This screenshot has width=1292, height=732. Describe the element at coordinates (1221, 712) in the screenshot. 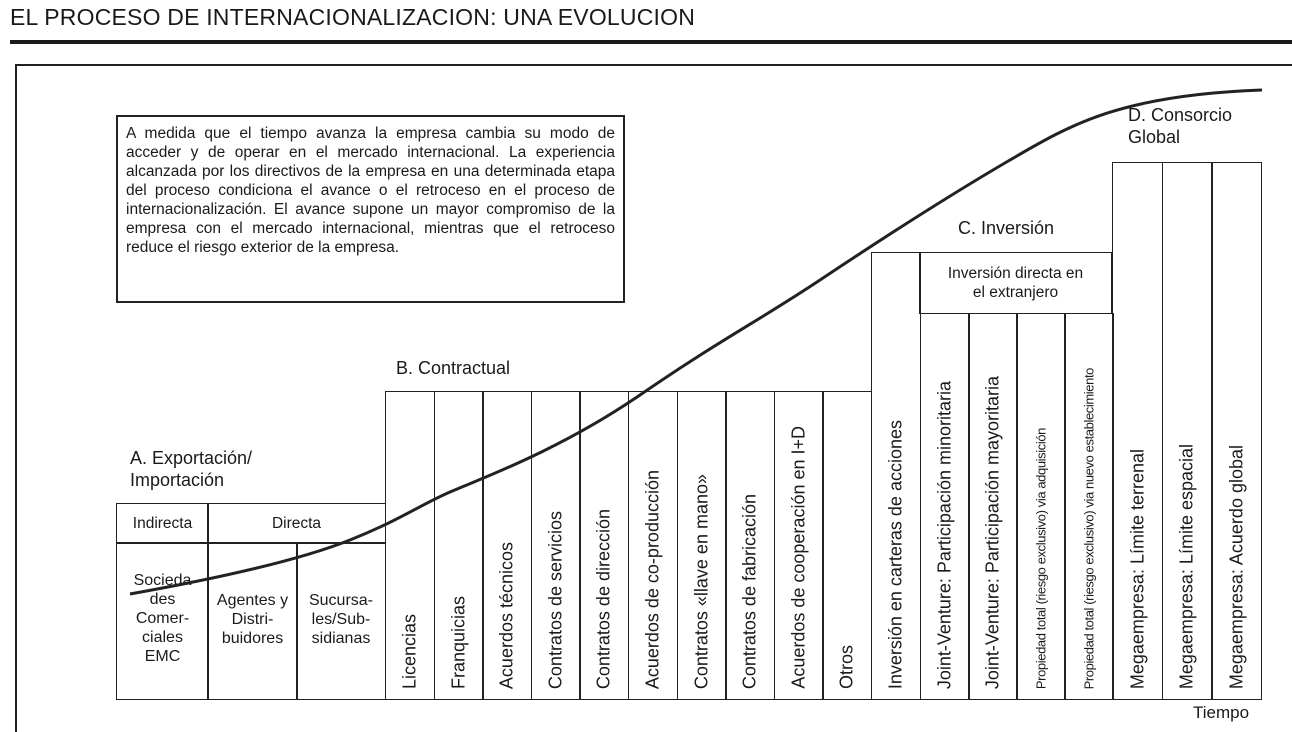

I see `axis-label-tiempo: Tiempo` at that location.